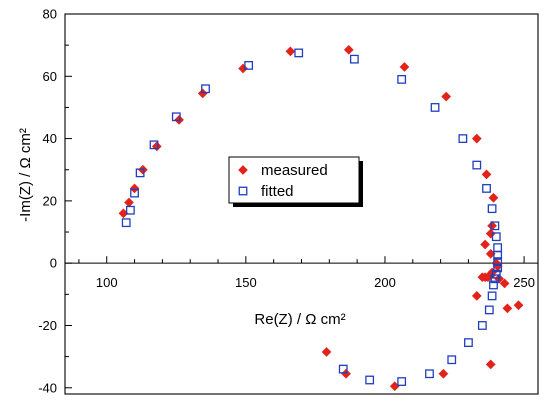 The image size is (550, 415). I want to click on y-tick-label: -40, so click(47, 387).